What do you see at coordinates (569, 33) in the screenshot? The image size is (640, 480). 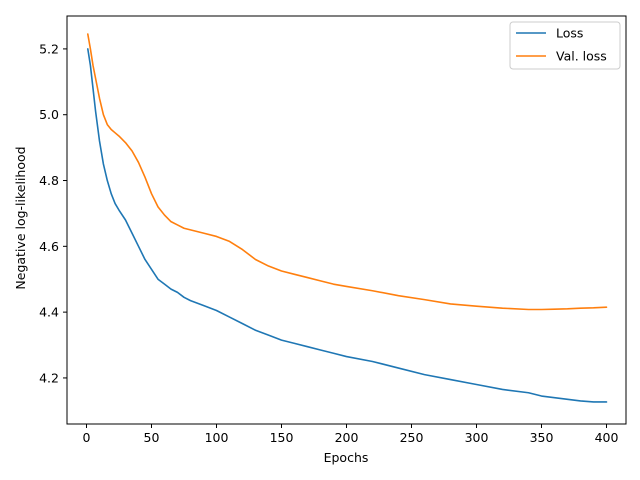 I see `legend-label-loss: Loss` at bounding box center [569, 33].